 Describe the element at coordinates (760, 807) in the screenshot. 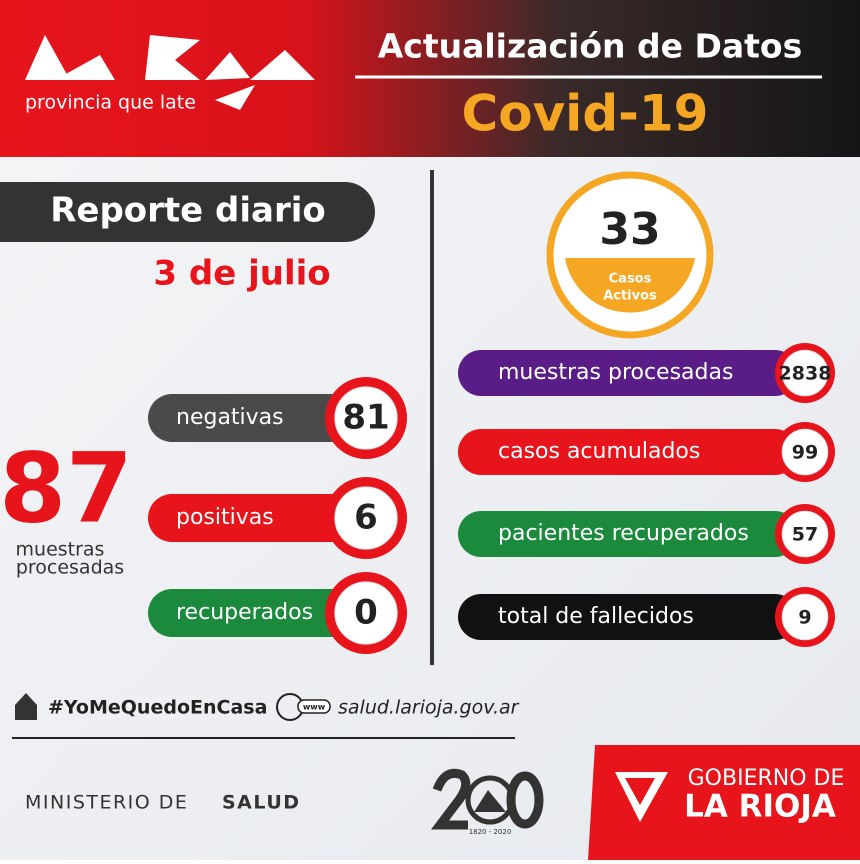

I see `government-bottom: LA RIOJA` at that location.